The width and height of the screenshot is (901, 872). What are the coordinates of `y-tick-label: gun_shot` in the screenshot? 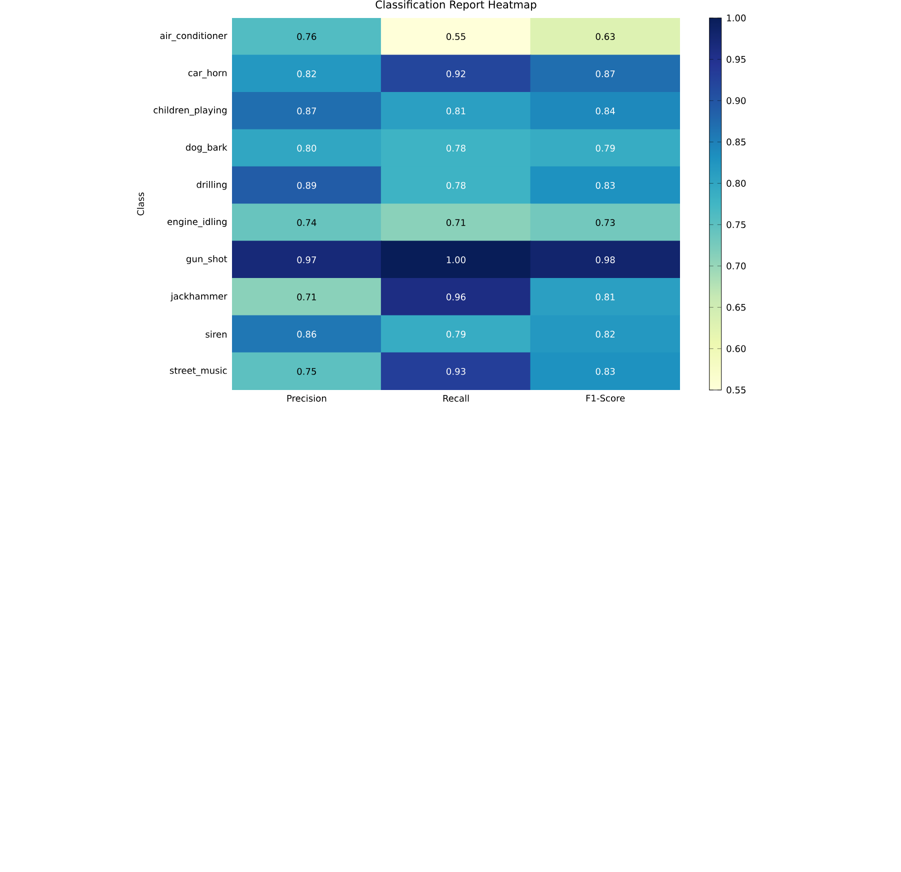 It's located at (207, 259).